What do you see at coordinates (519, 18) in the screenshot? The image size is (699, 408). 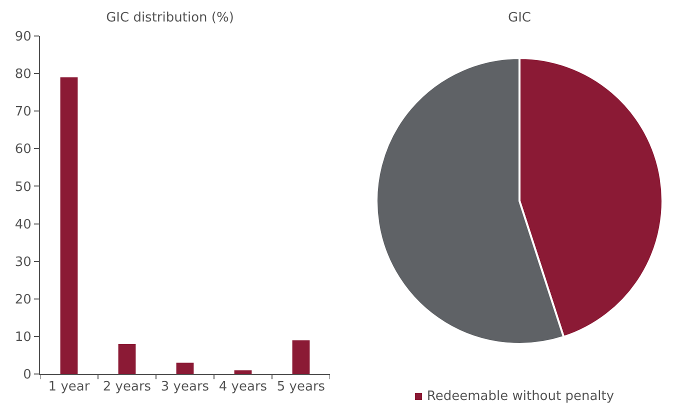 I see `chart-title: GIC` at bounding box center [519, 18].